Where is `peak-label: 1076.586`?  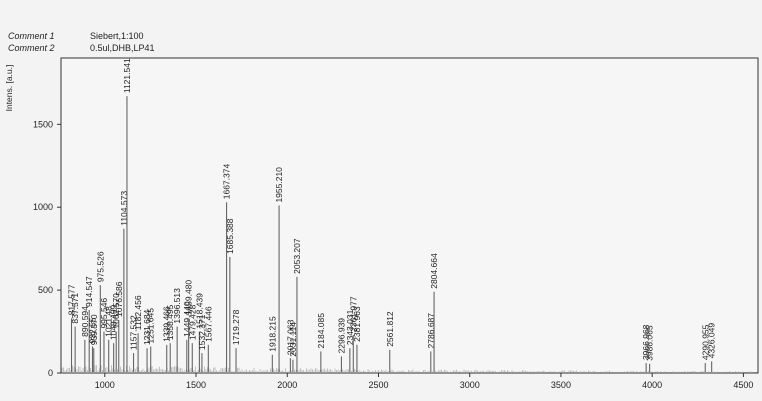 peak-label: 1076.586 is located at coordinates (119, 299).